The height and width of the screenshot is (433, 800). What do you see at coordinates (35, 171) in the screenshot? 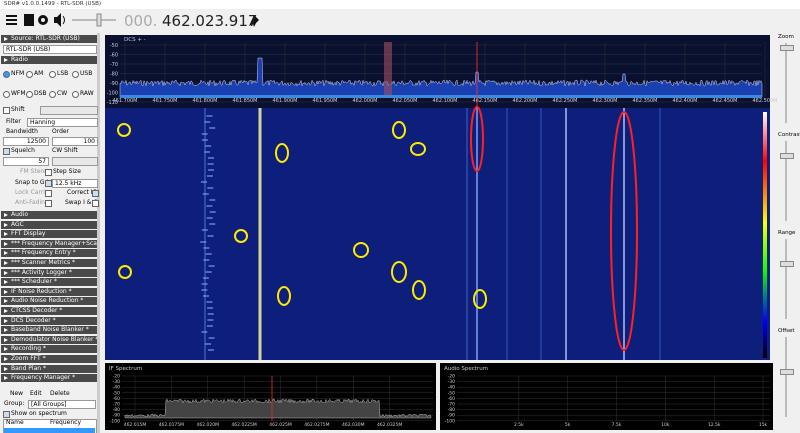
I see `checkbox-label: FM Stereo` at bounding box center [35, 171].